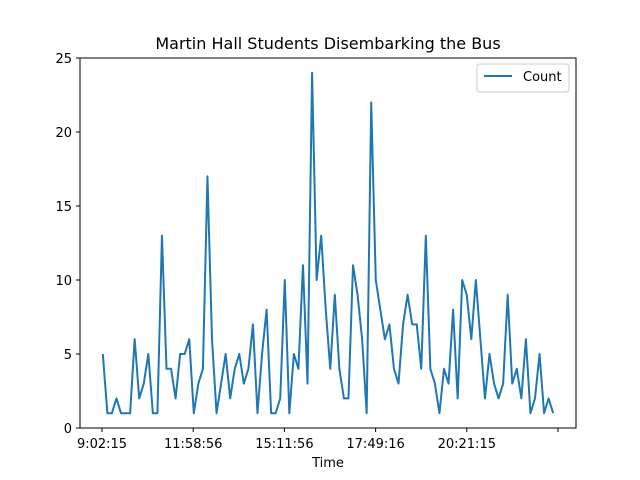  Describe the element at coordinates (542, 77) in the screenshot. I see `legend-label-count: Count` at that location.